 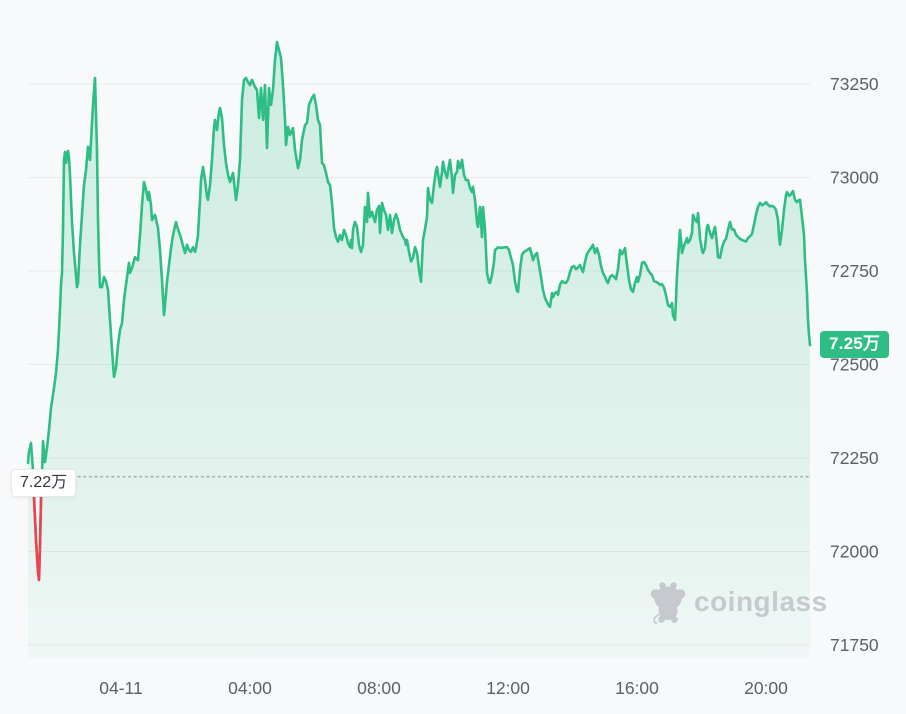 What do you see at coordinates (250, 688) in the screenshot?
I see `x-tick-label: 04:00` at bounding box center [250, 688].